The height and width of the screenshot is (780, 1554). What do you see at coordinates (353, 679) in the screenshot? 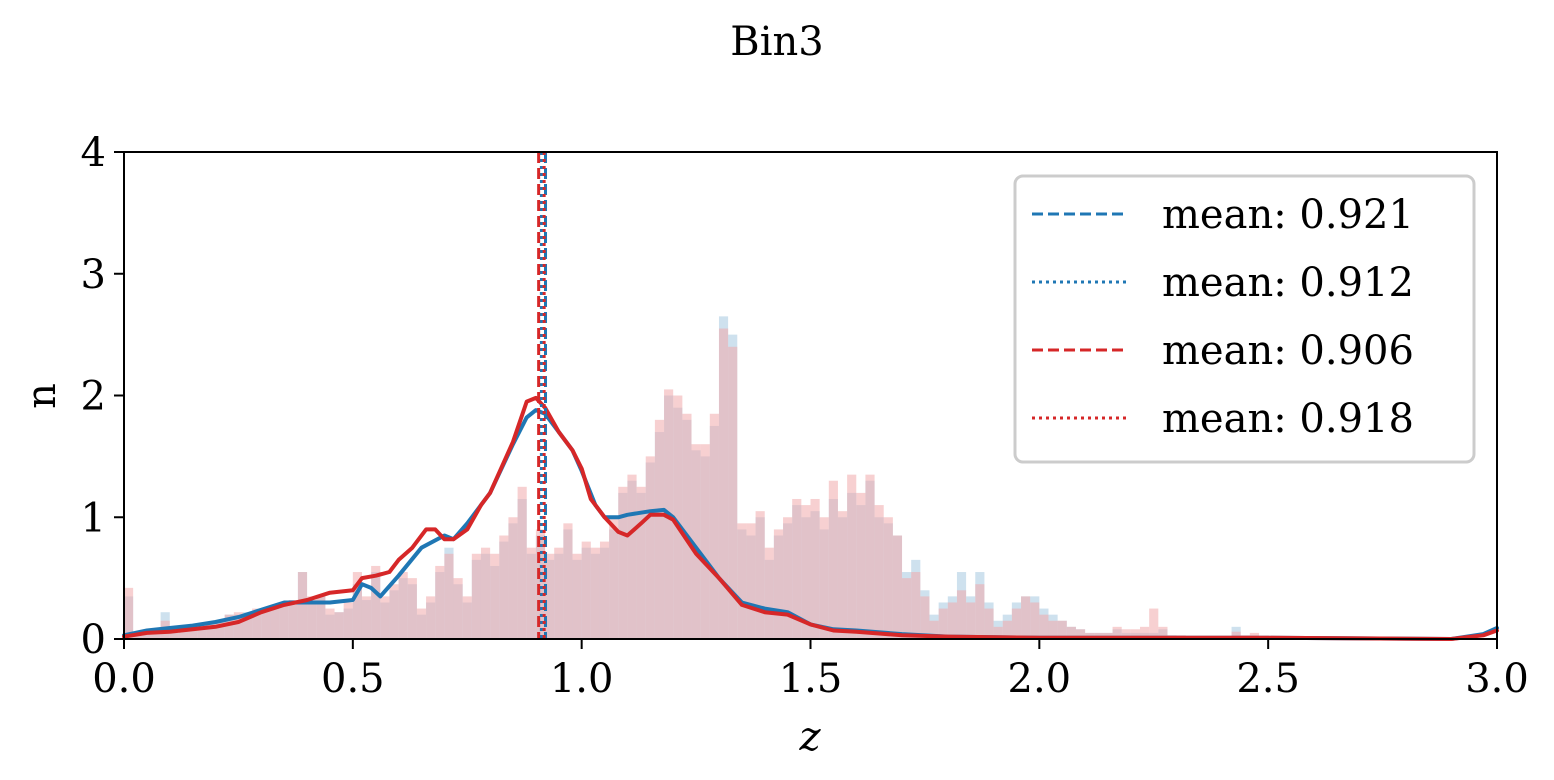
I see `x-tick-label: 0.5` at bounding box center [353, 679].